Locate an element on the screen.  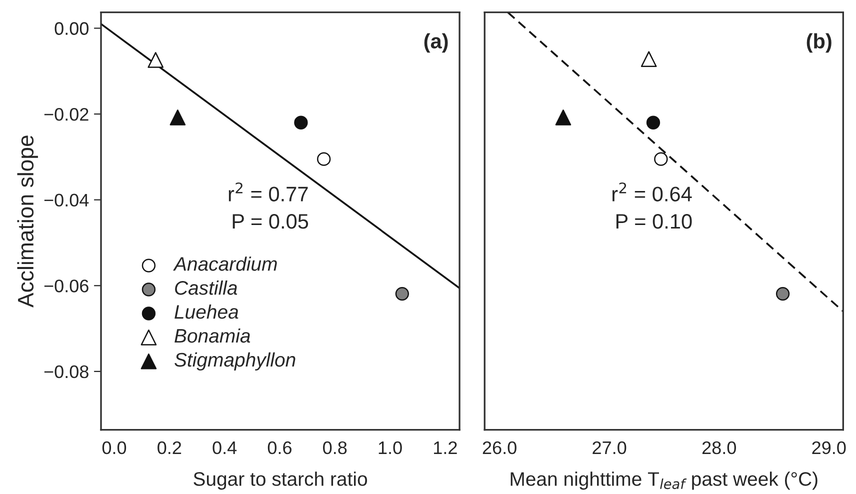
y-tick-label: −0.06 is located at coordinates (66, 286).